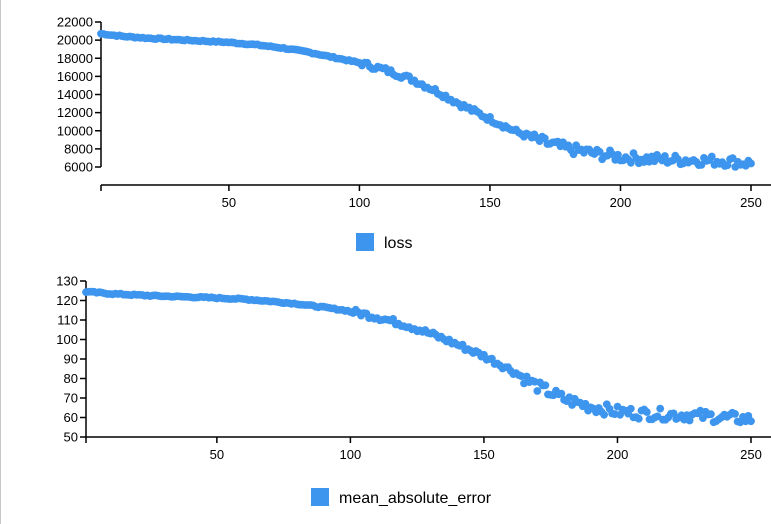 The image size is (771, 524). What do you see at coordinates (75, 130) in the screenshot?
I see `y-tick-label: 10000` at bounding box center [75, 130].